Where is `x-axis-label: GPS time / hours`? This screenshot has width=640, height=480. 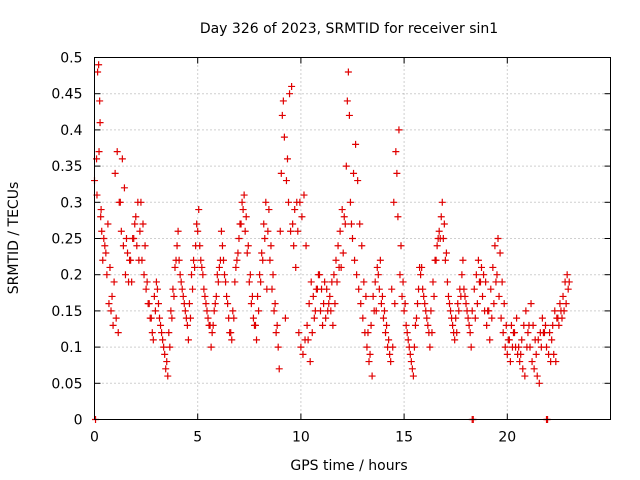
x-axis-label: GPS time / hours is located at coordinates (348, 466).